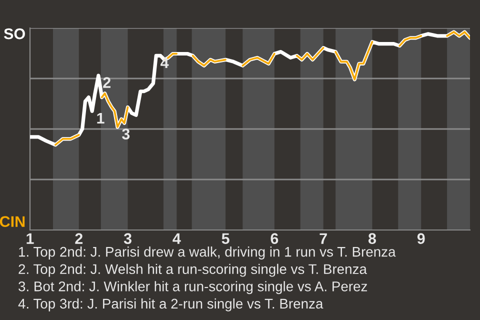 The image size is (480, 320). I want to click on text: 1. Top 2nd: J. Parisi drew a walk, driving in 1 run vs T. Brenza, so click(207, 253).